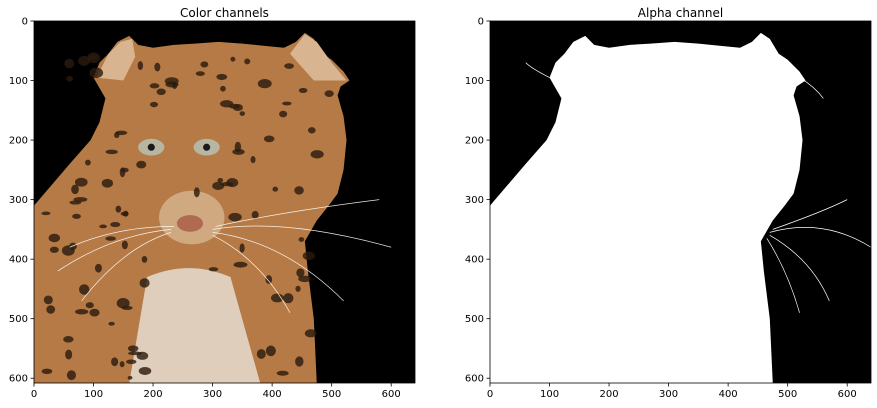 This screenshot has height=408, width=877. What do you see at coordinates (318, 57) in the screenshot?
I see `right-ear-tuft` at bounding box center [318, 57].